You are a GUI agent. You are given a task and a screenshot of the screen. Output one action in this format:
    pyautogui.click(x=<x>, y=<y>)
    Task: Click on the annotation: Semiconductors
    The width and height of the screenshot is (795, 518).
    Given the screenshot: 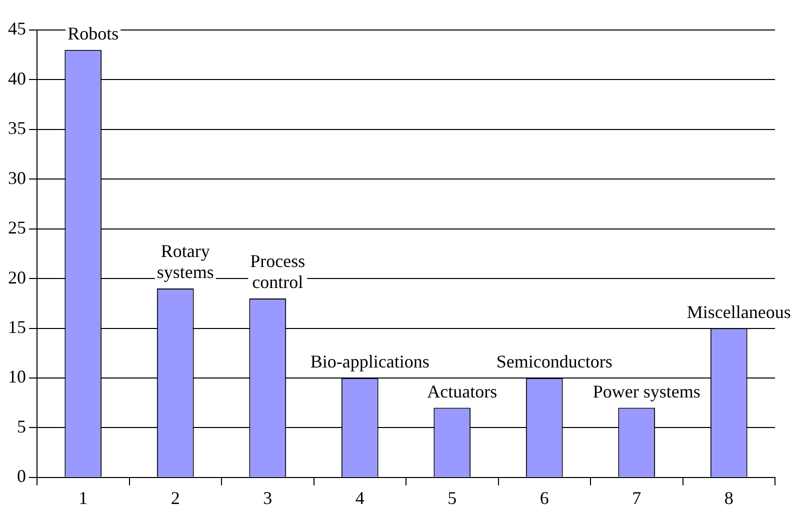 What is the action you would take?
    pyautogui.click(x=554, y=362)
    